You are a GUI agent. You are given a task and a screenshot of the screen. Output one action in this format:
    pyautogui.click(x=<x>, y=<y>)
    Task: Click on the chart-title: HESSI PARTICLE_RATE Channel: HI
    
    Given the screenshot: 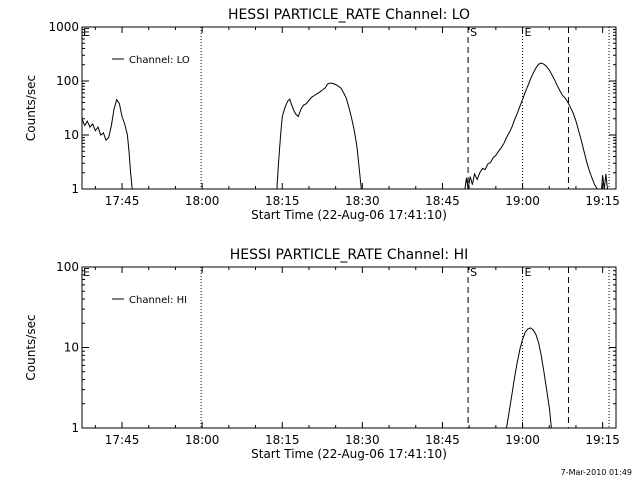 What is the action you would take?
    pyautogui.click(x=349, y=255)
    